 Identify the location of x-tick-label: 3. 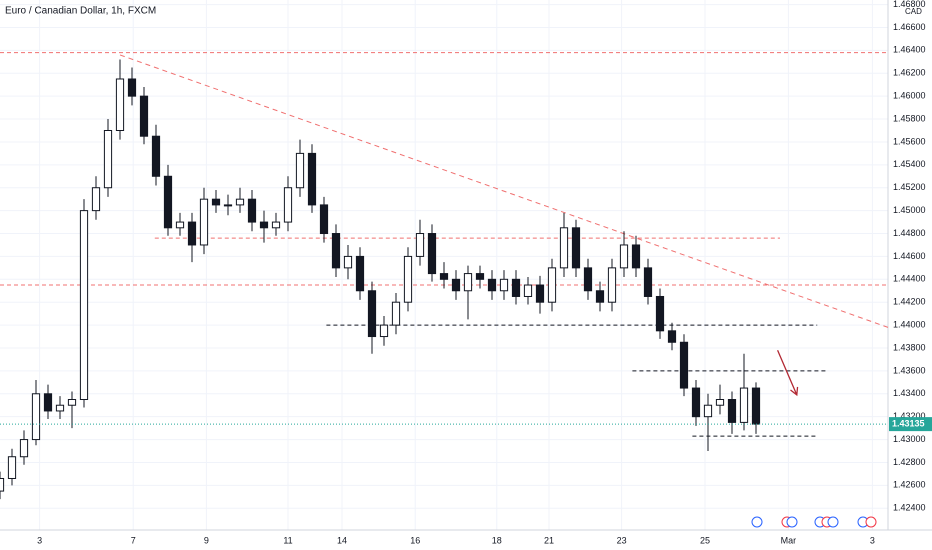
(39, 540).